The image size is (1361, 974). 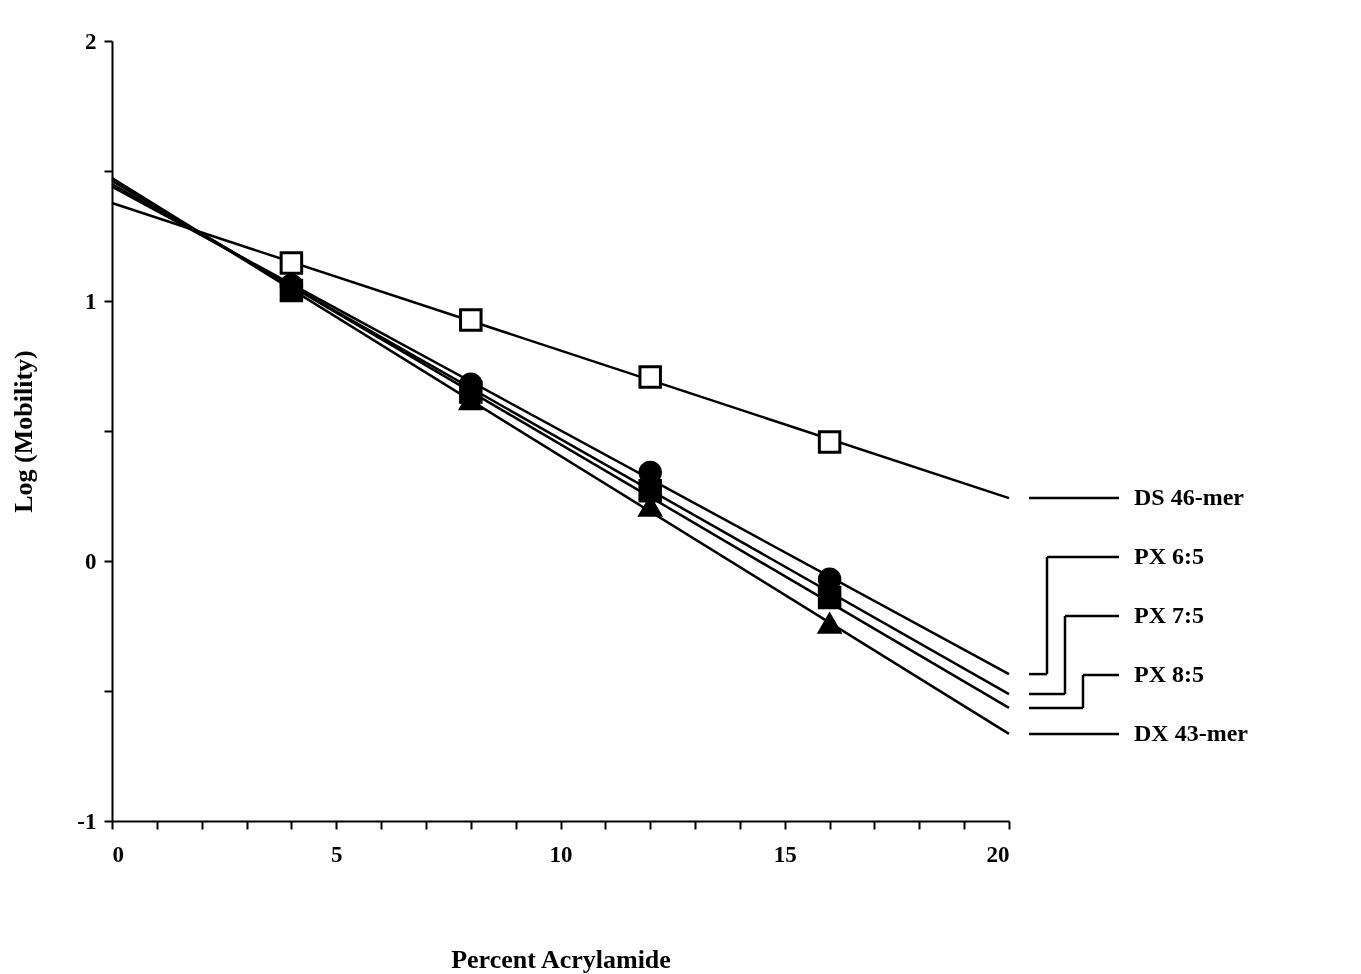 What do you see at coordinates (1169, 556) in the screenshot?
I see `legend-label: PX 6:5` at bounding box center [1169, 556].